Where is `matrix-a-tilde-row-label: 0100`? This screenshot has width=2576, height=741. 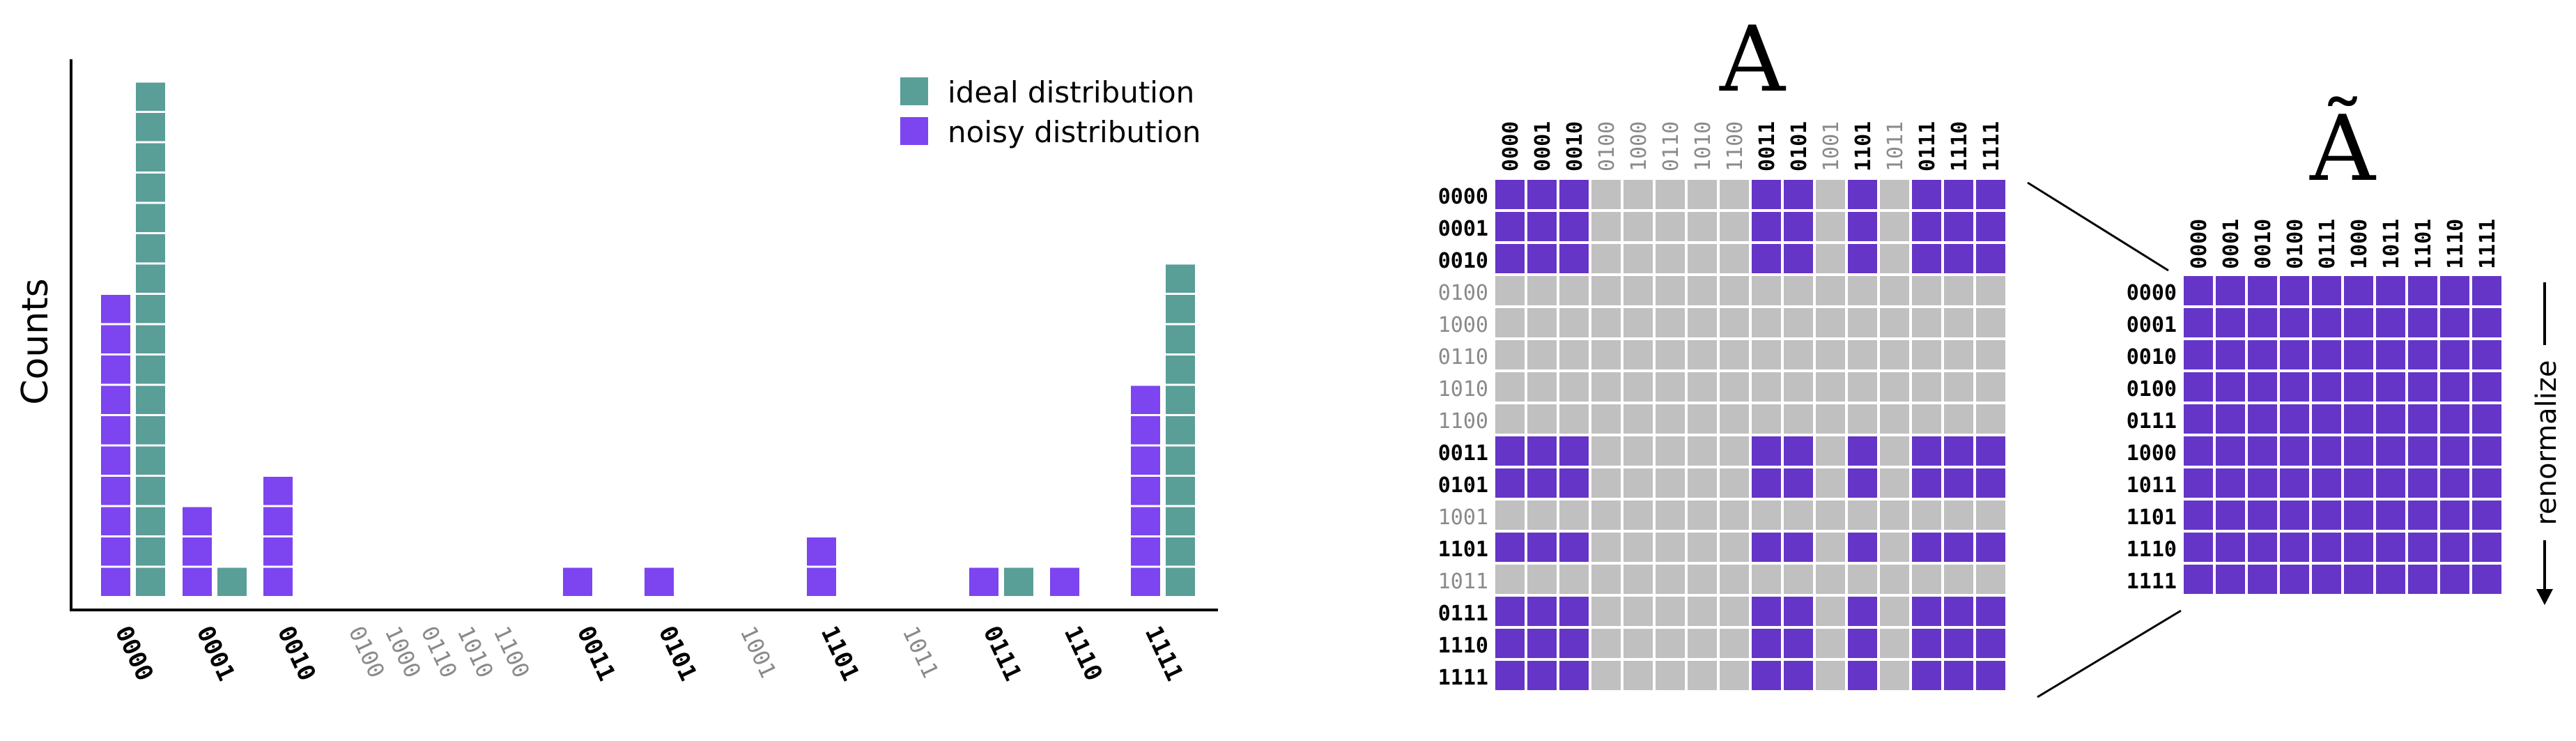 matrix-a-tilde-row-label: 0100 is located at coordinates (2152, 389).